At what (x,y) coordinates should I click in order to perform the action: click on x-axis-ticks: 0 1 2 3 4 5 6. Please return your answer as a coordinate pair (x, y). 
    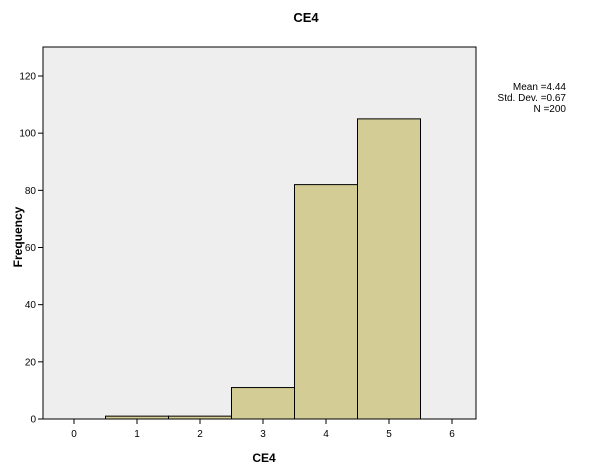
    Looking at the image, I should click on (263, 429).